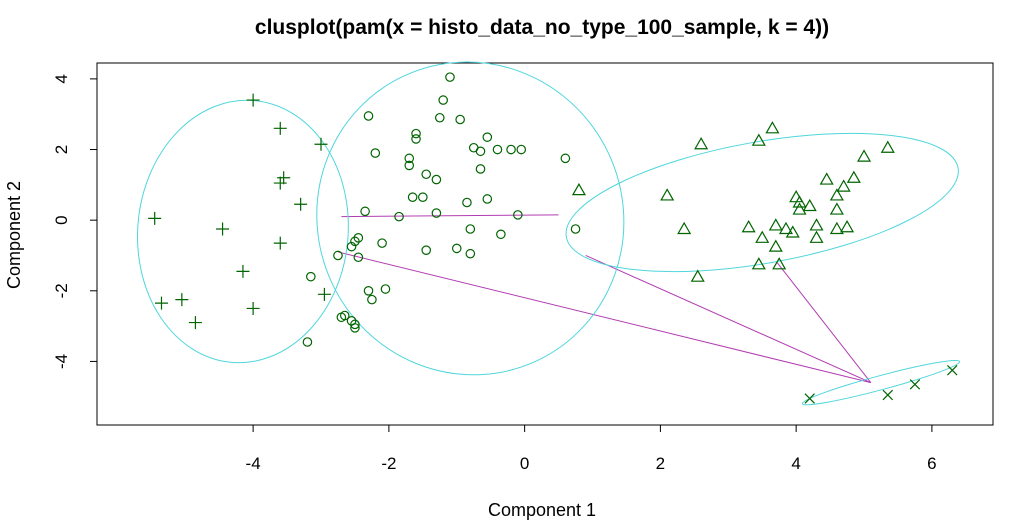 Image resolution: width=1016 pixels, height=521 pixels. Describe the element at coordinates (660, 463) in the screenshot. I see `x-tick-label: 2` at that location.